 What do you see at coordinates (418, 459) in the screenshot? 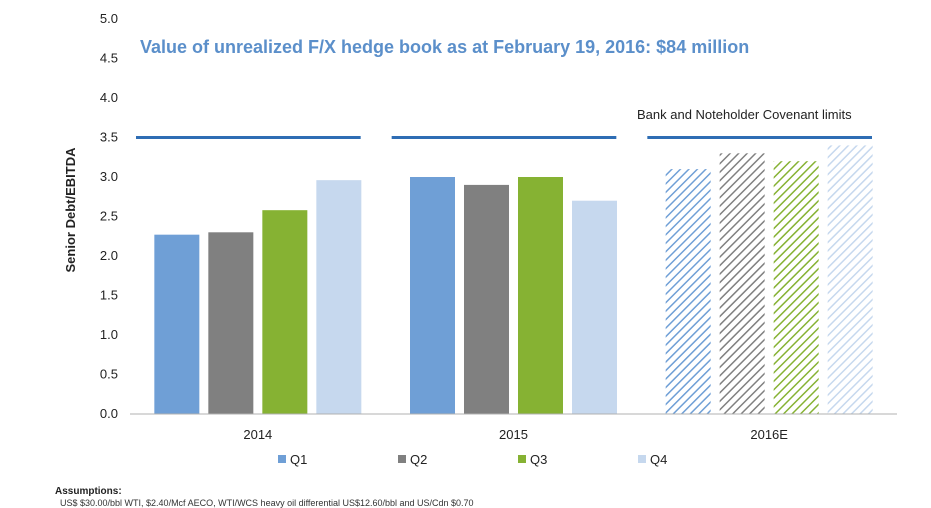
I see `legend-label: Q2` at bounding box center [418, 459].